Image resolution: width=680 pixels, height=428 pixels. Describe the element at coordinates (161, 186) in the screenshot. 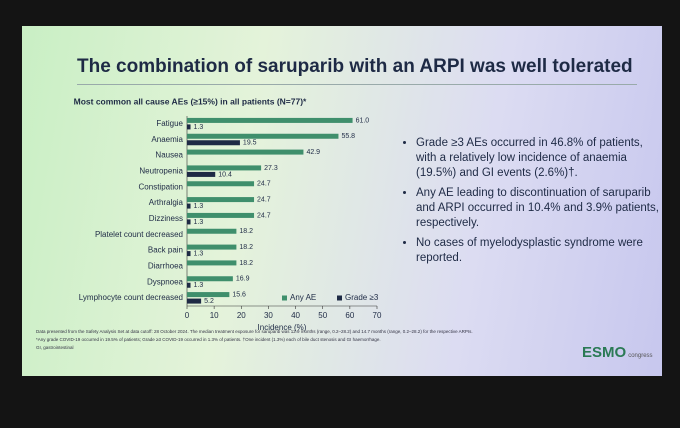

I see `y-tick-label: Constipation` at that location.